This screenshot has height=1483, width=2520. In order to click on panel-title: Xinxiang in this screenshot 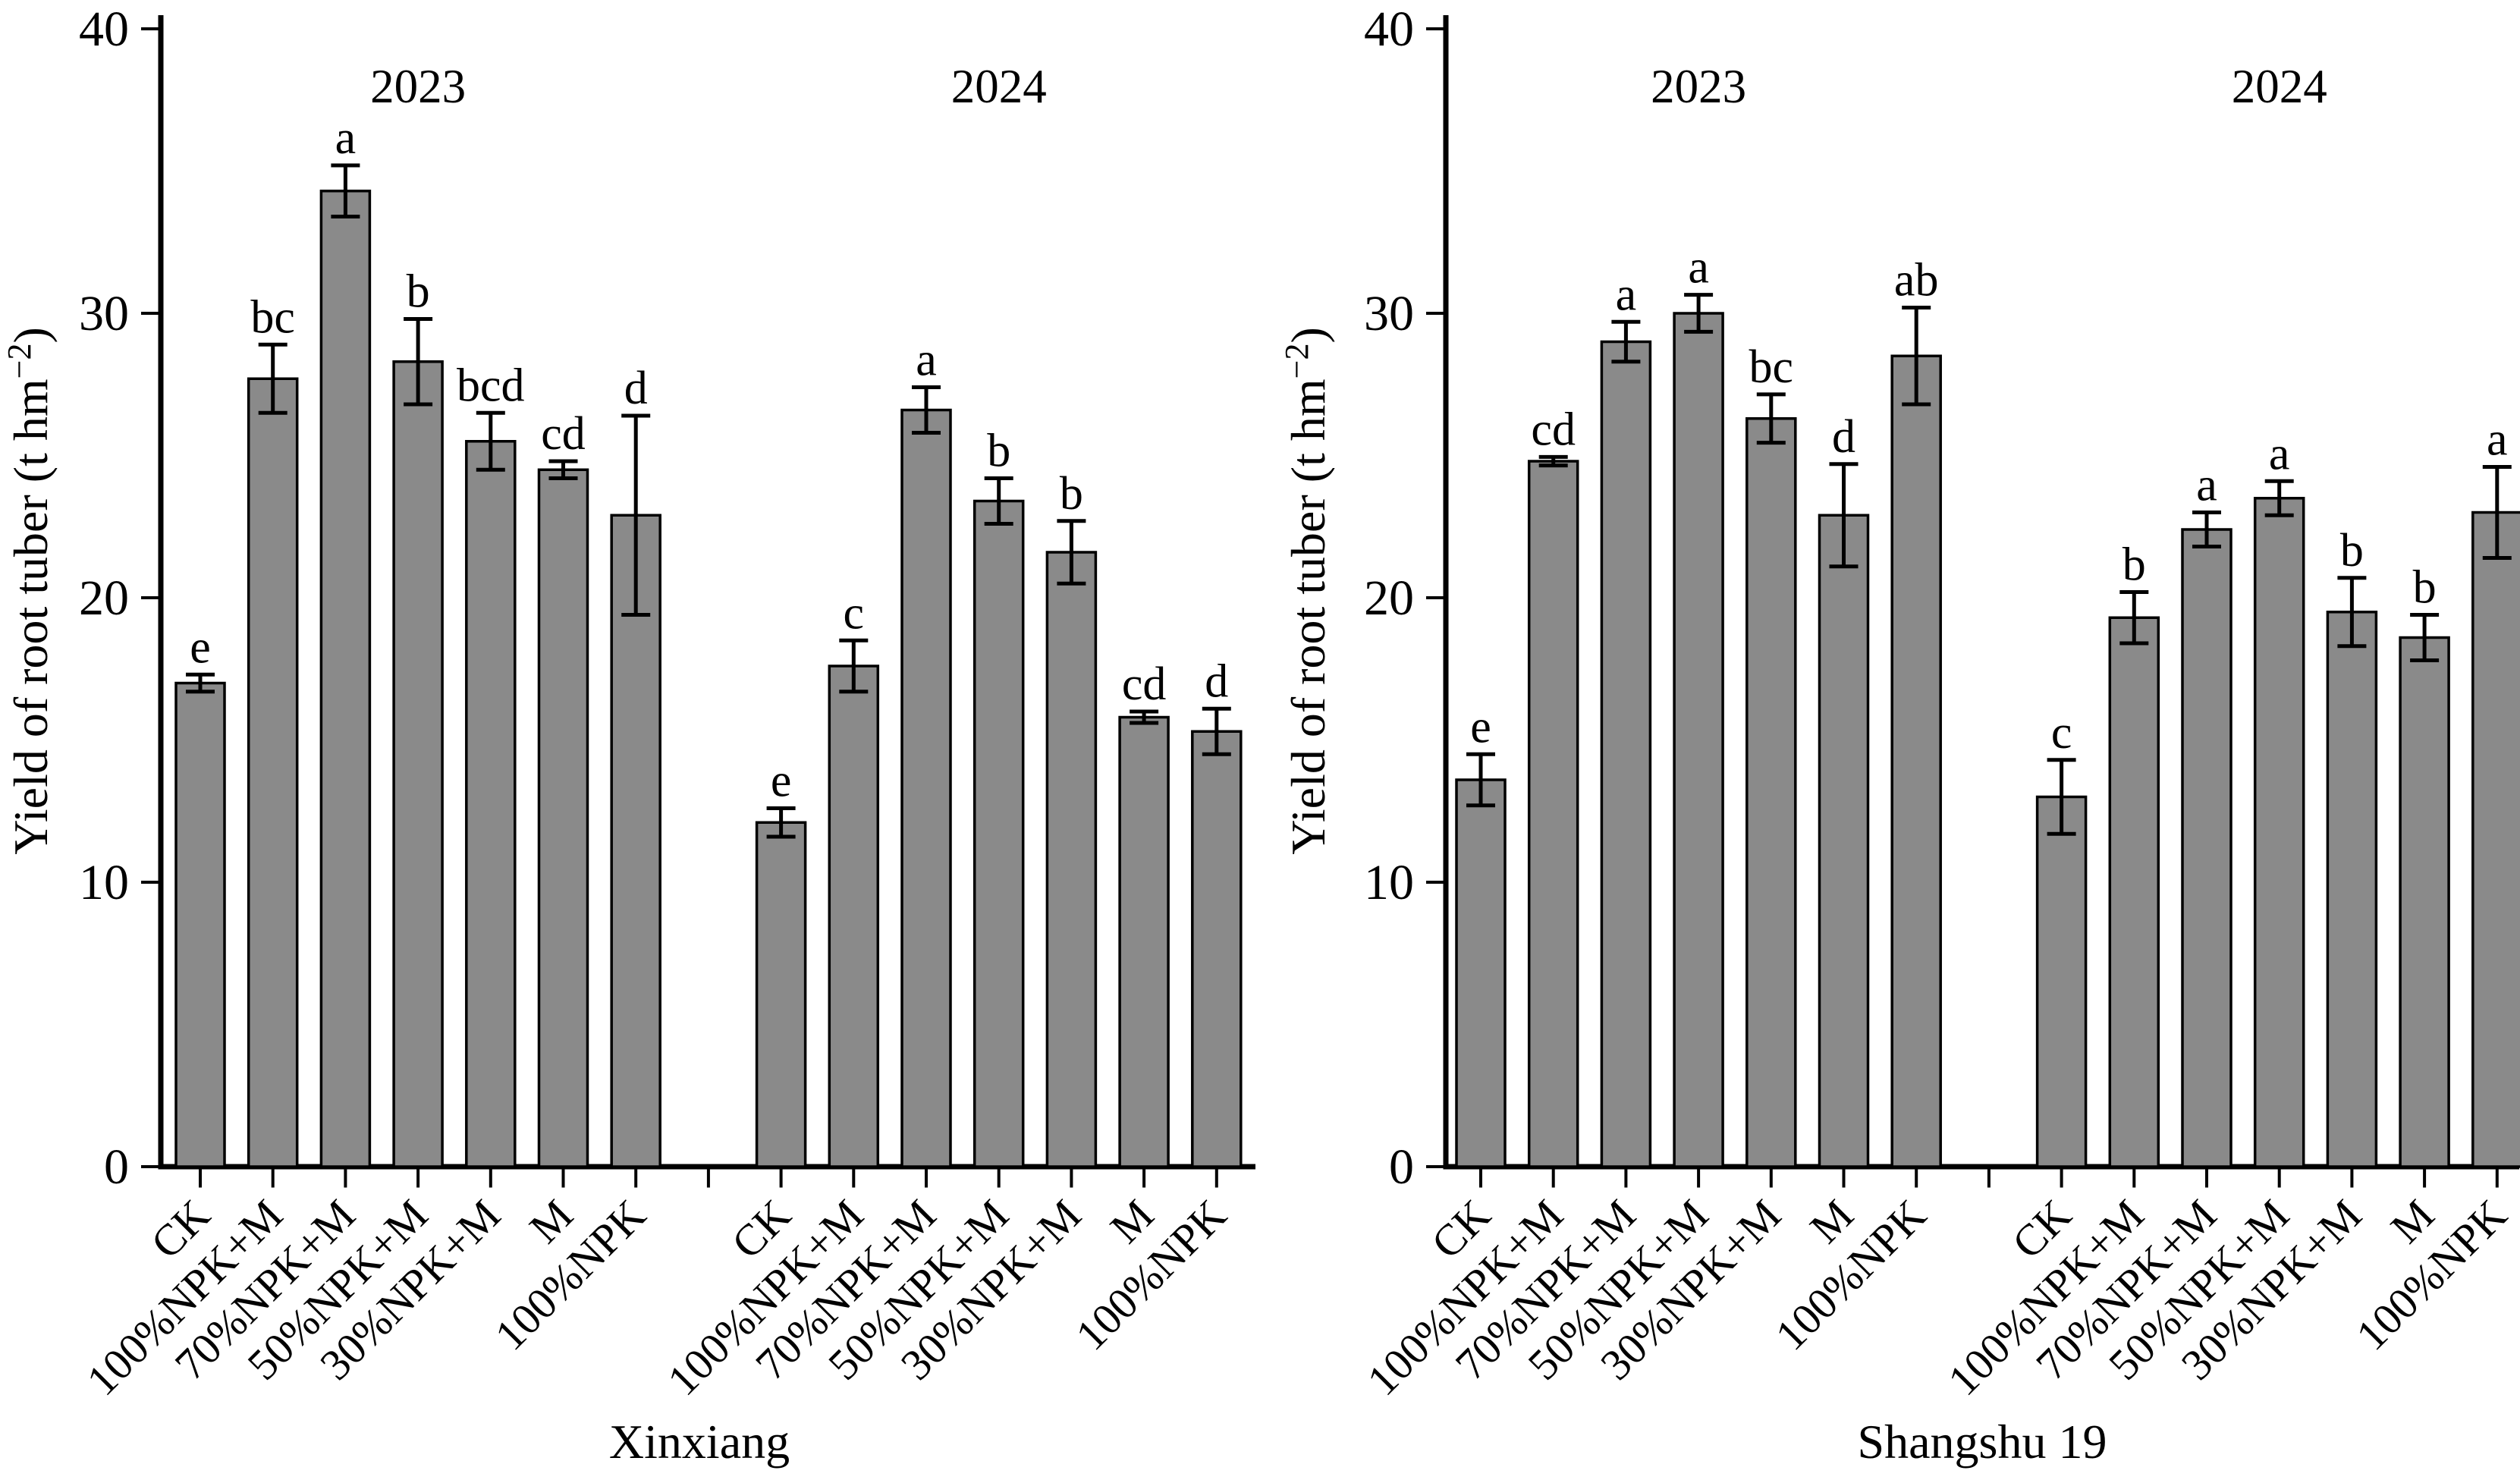, I will do `click(699, 1442)`.